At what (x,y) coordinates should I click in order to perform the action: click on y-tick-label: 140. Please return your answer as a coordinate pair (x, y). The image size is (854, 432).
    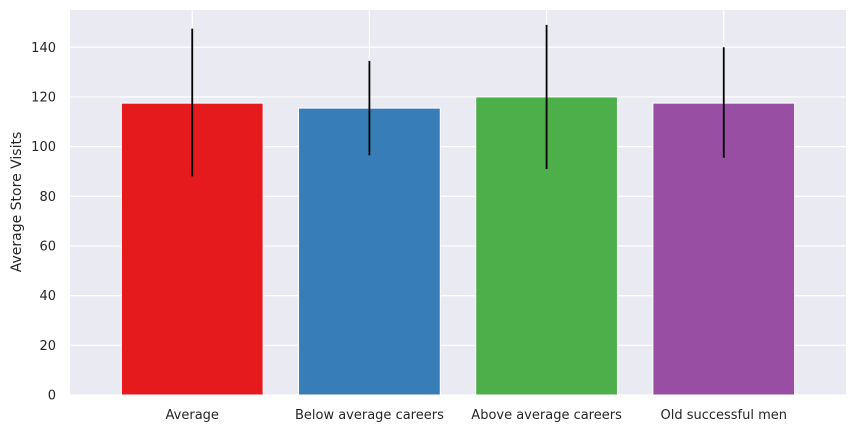
    Looking at the image, I should click on (43, 48).